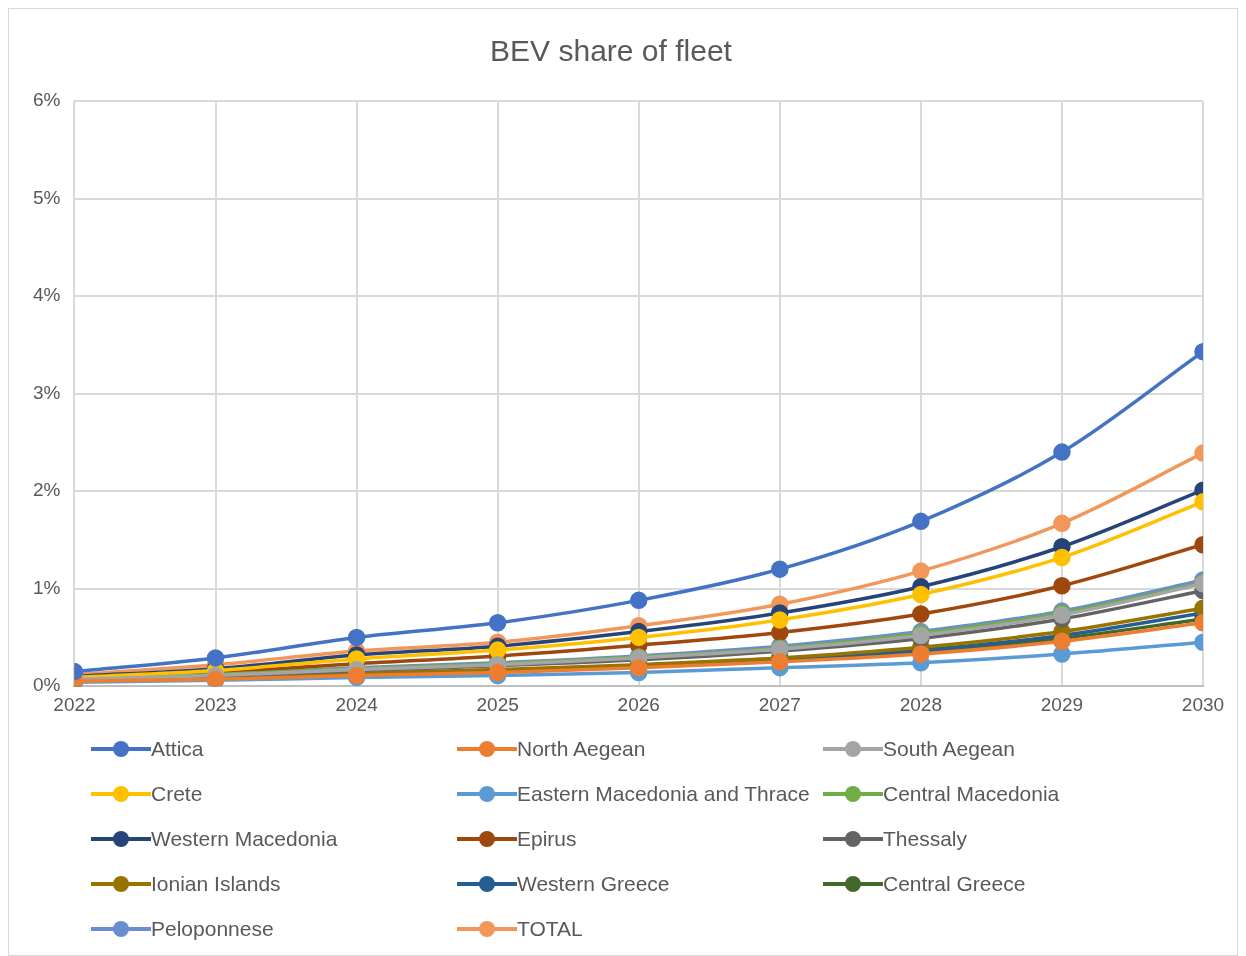 The height and width of the screenshot is (956, 1246). What do you see at coordinates (1203, 704) in the screenshot?
I see `x-tick-label: 2030` at bounding box center [1203, 704].